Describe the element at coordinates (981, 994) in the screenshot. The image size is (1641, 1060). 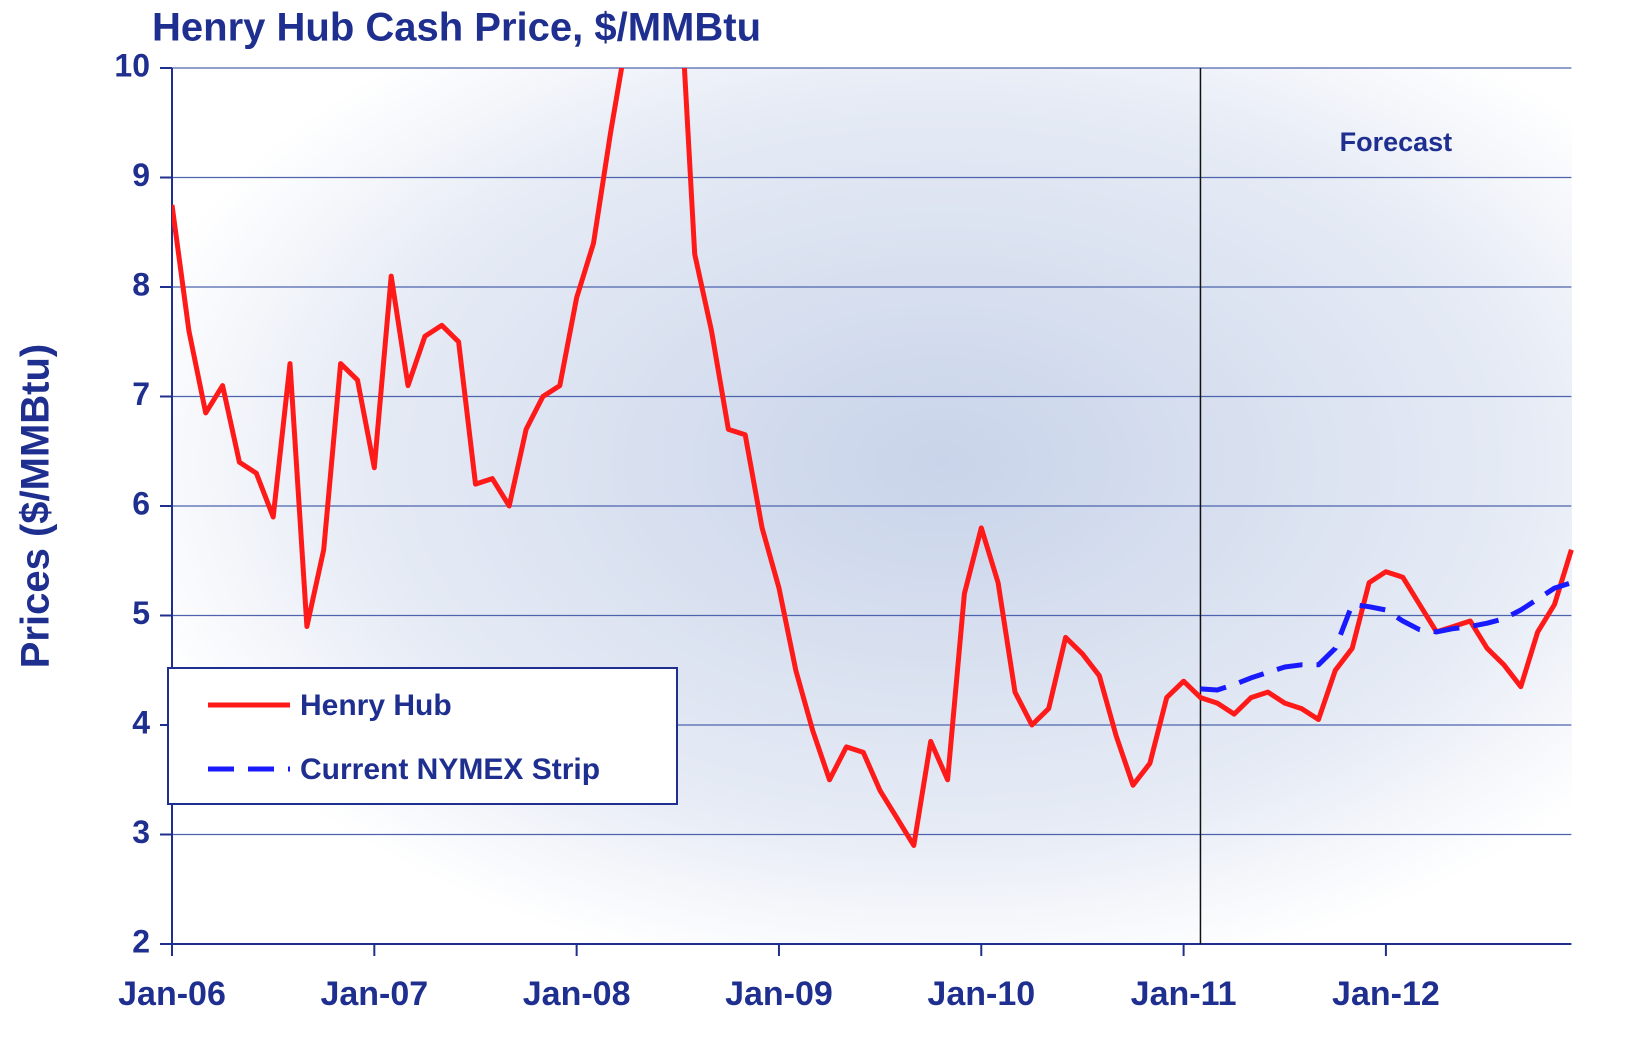
I see `x-tick-label: Jan-10` at that location.